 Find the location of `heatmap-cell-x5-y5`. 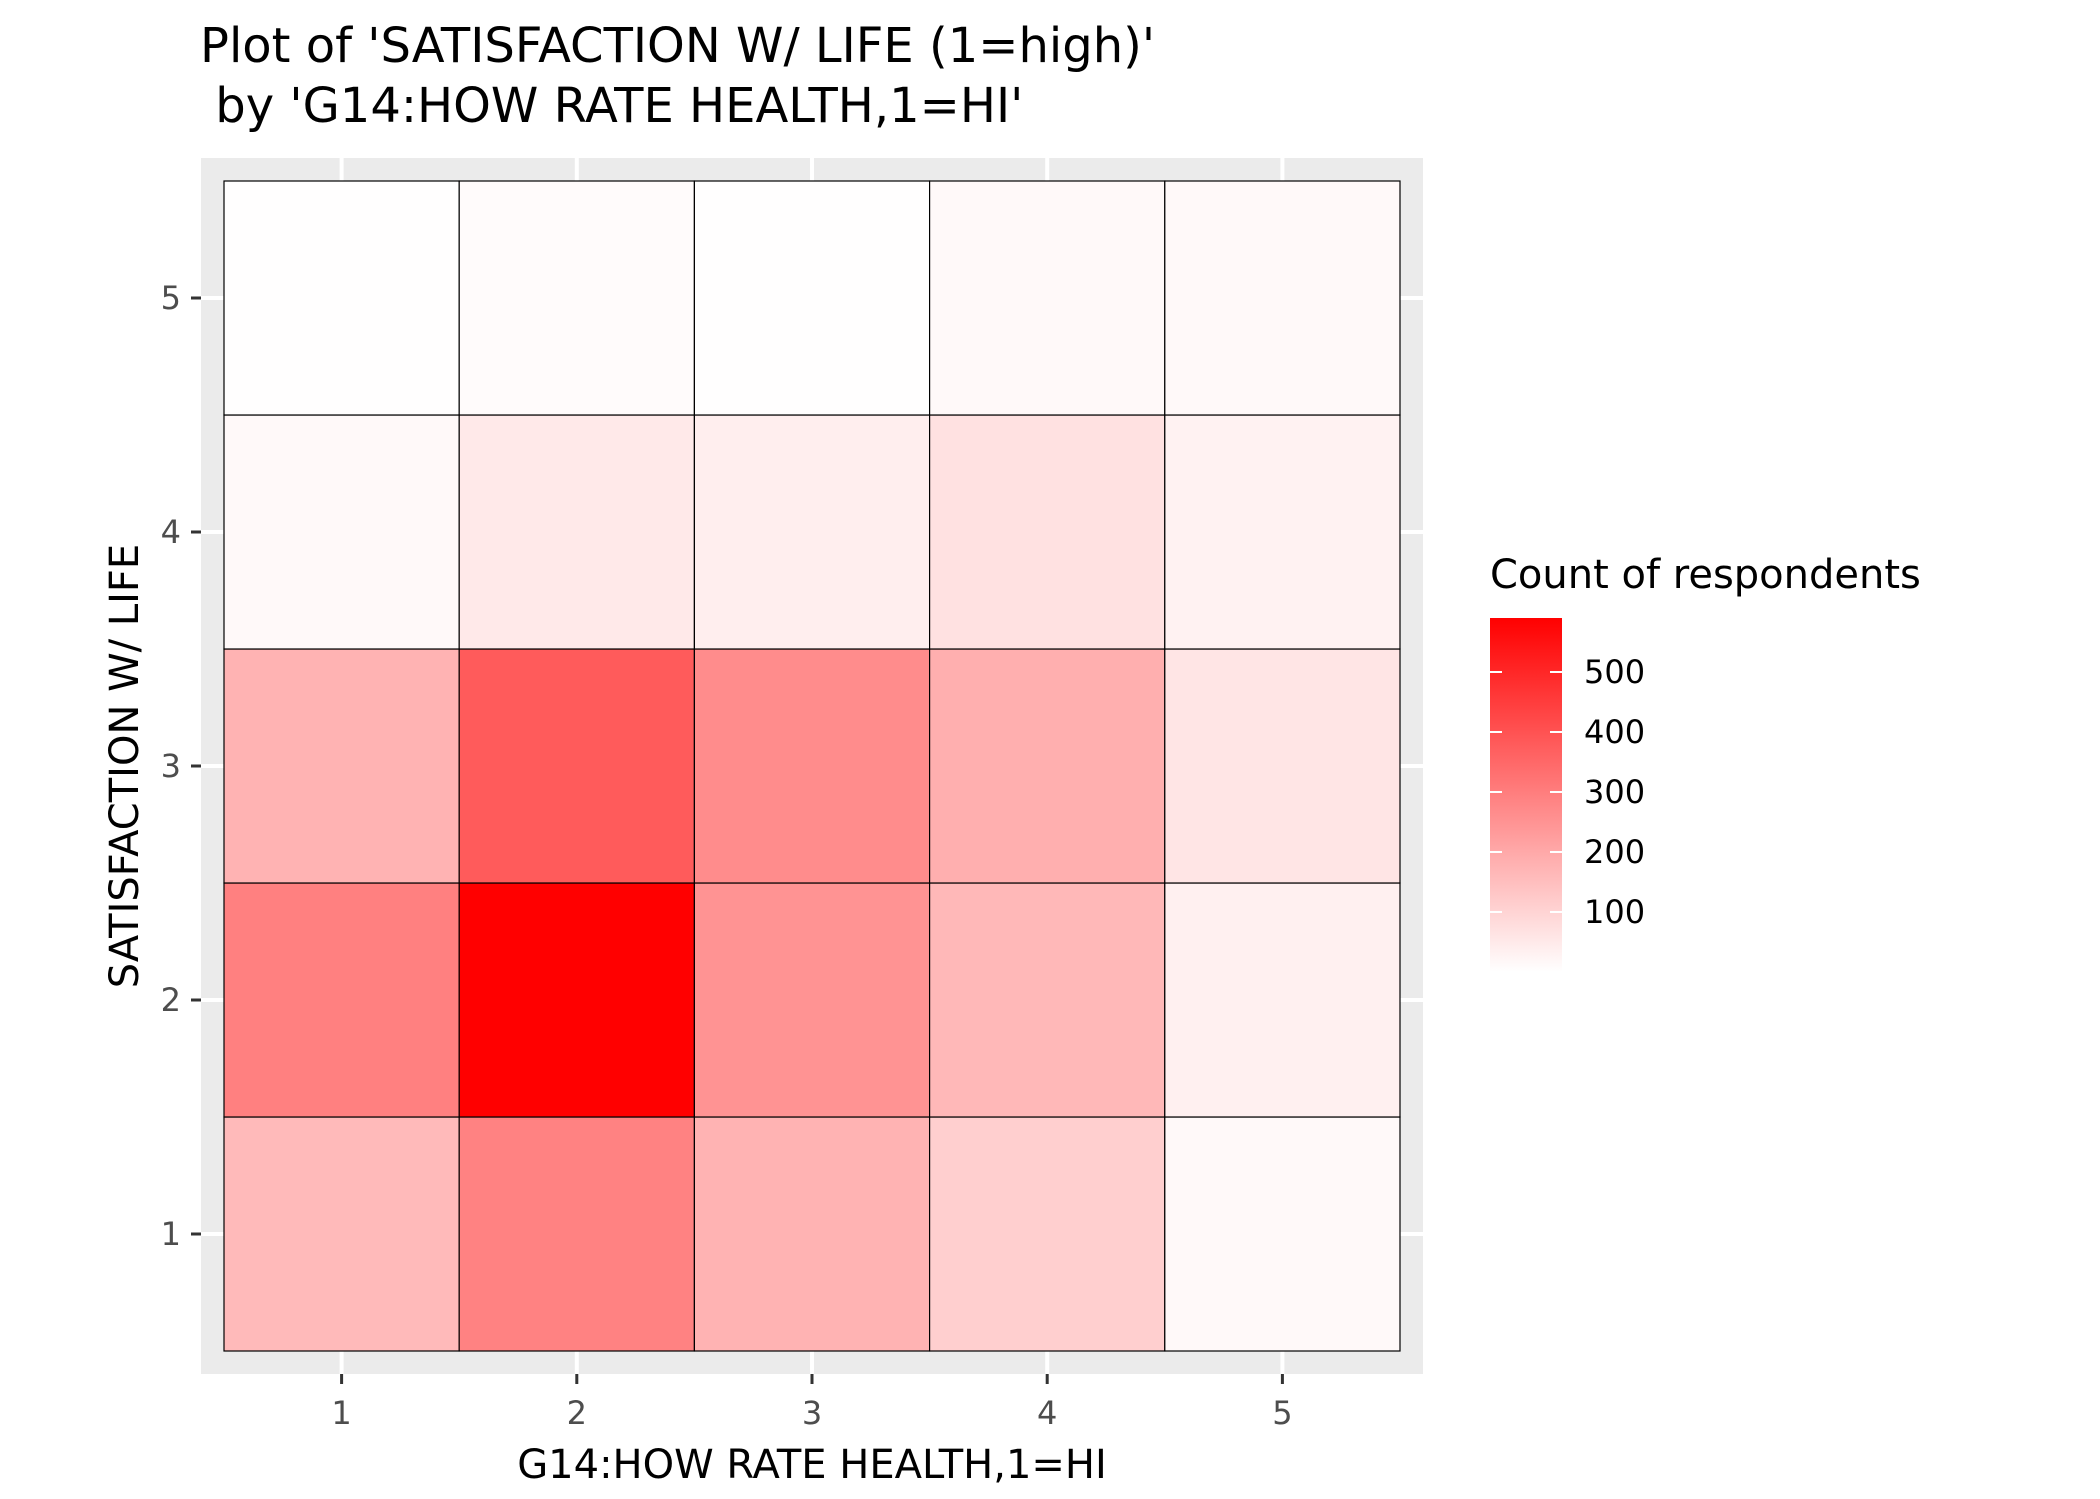

heatmap-cell-x5-y5 is located at coordinates (1282, 298).